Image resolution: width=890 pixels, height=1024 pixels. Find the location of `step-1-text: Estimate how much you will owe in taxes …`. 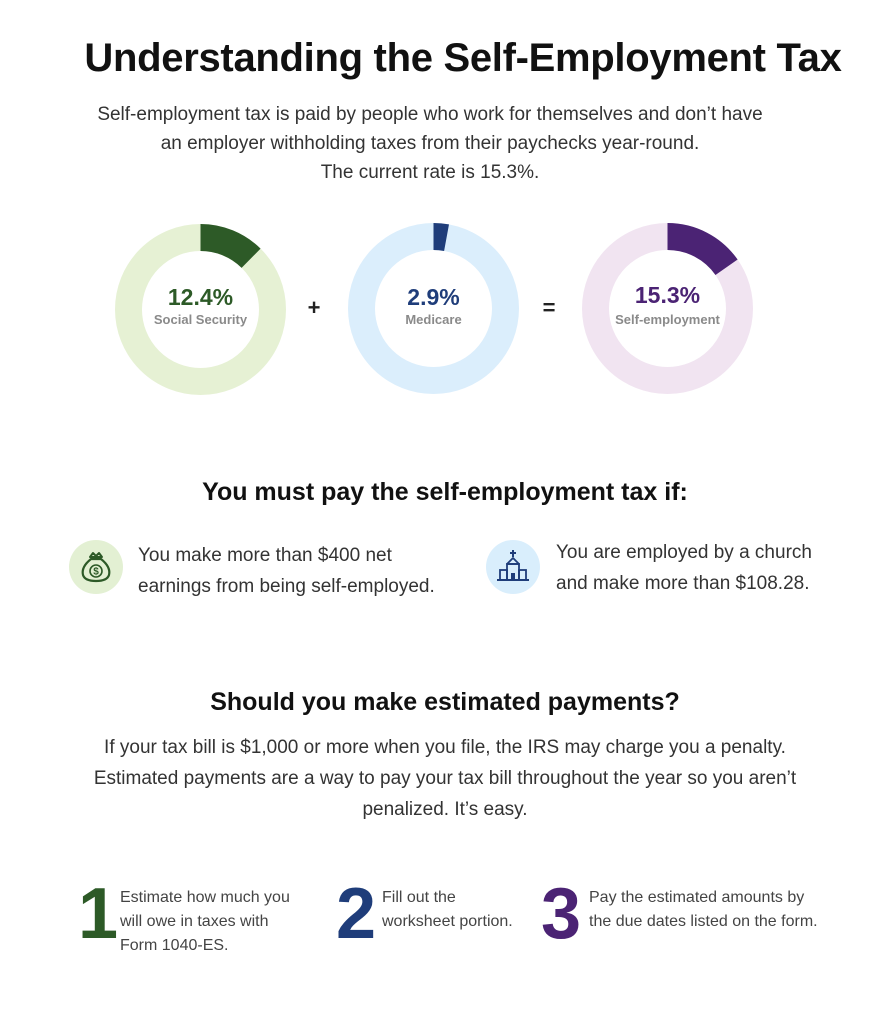

step-1-text: Estimate how much you will owe in taxes … is located at coordinates (205, 922).